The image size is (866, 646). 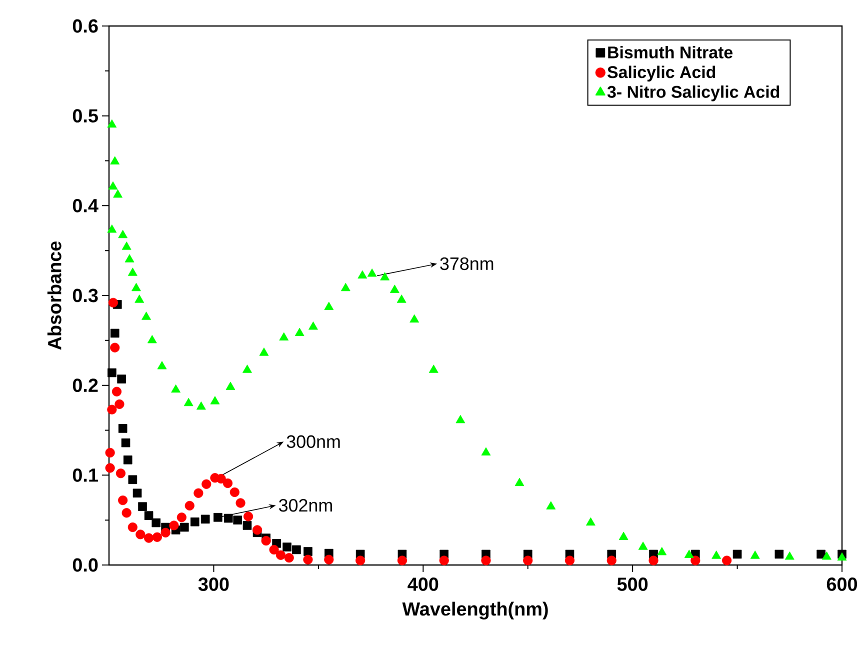 I want to click on legend-label: Salicylic Acid, so click(x=661, y=74).